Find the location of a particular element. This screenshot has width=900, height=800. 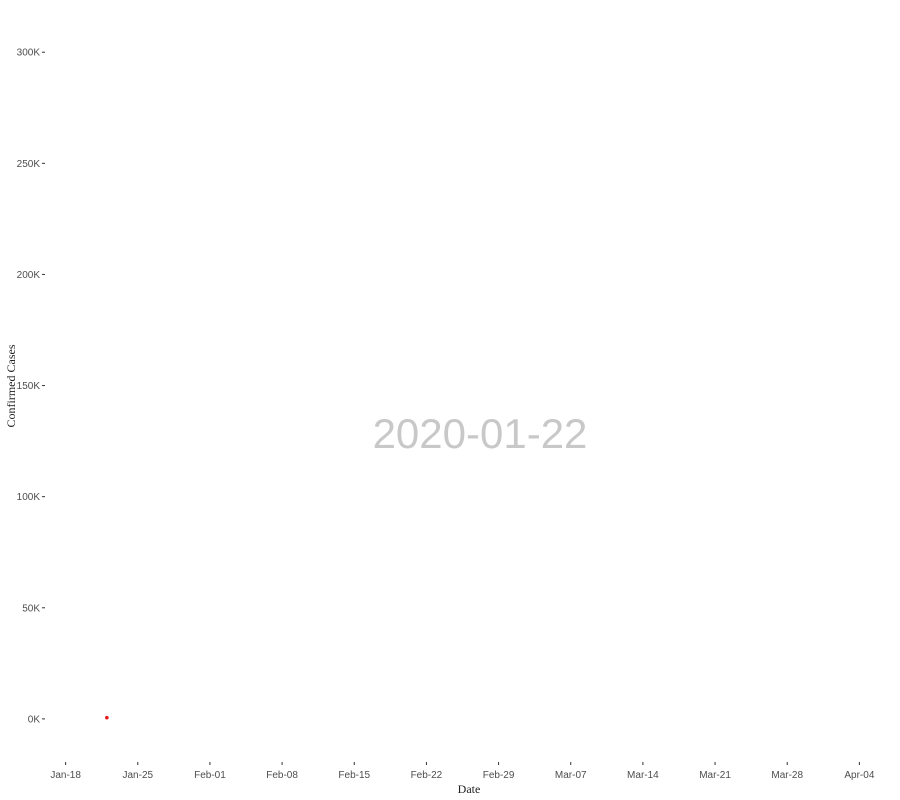

x-tick-label: Feb-01 is located at coordinates (210, 775).